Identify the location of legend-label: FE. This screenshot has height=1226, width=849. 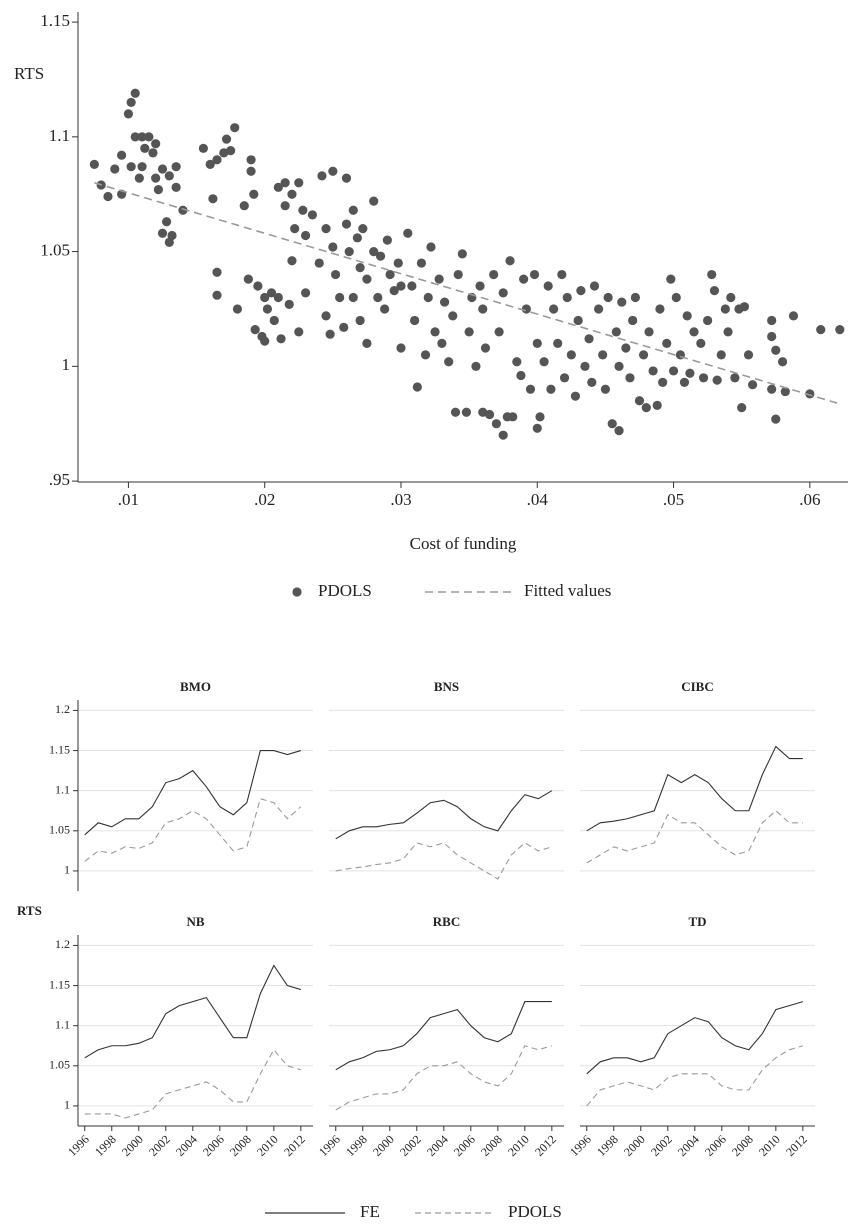
(370, 1211).